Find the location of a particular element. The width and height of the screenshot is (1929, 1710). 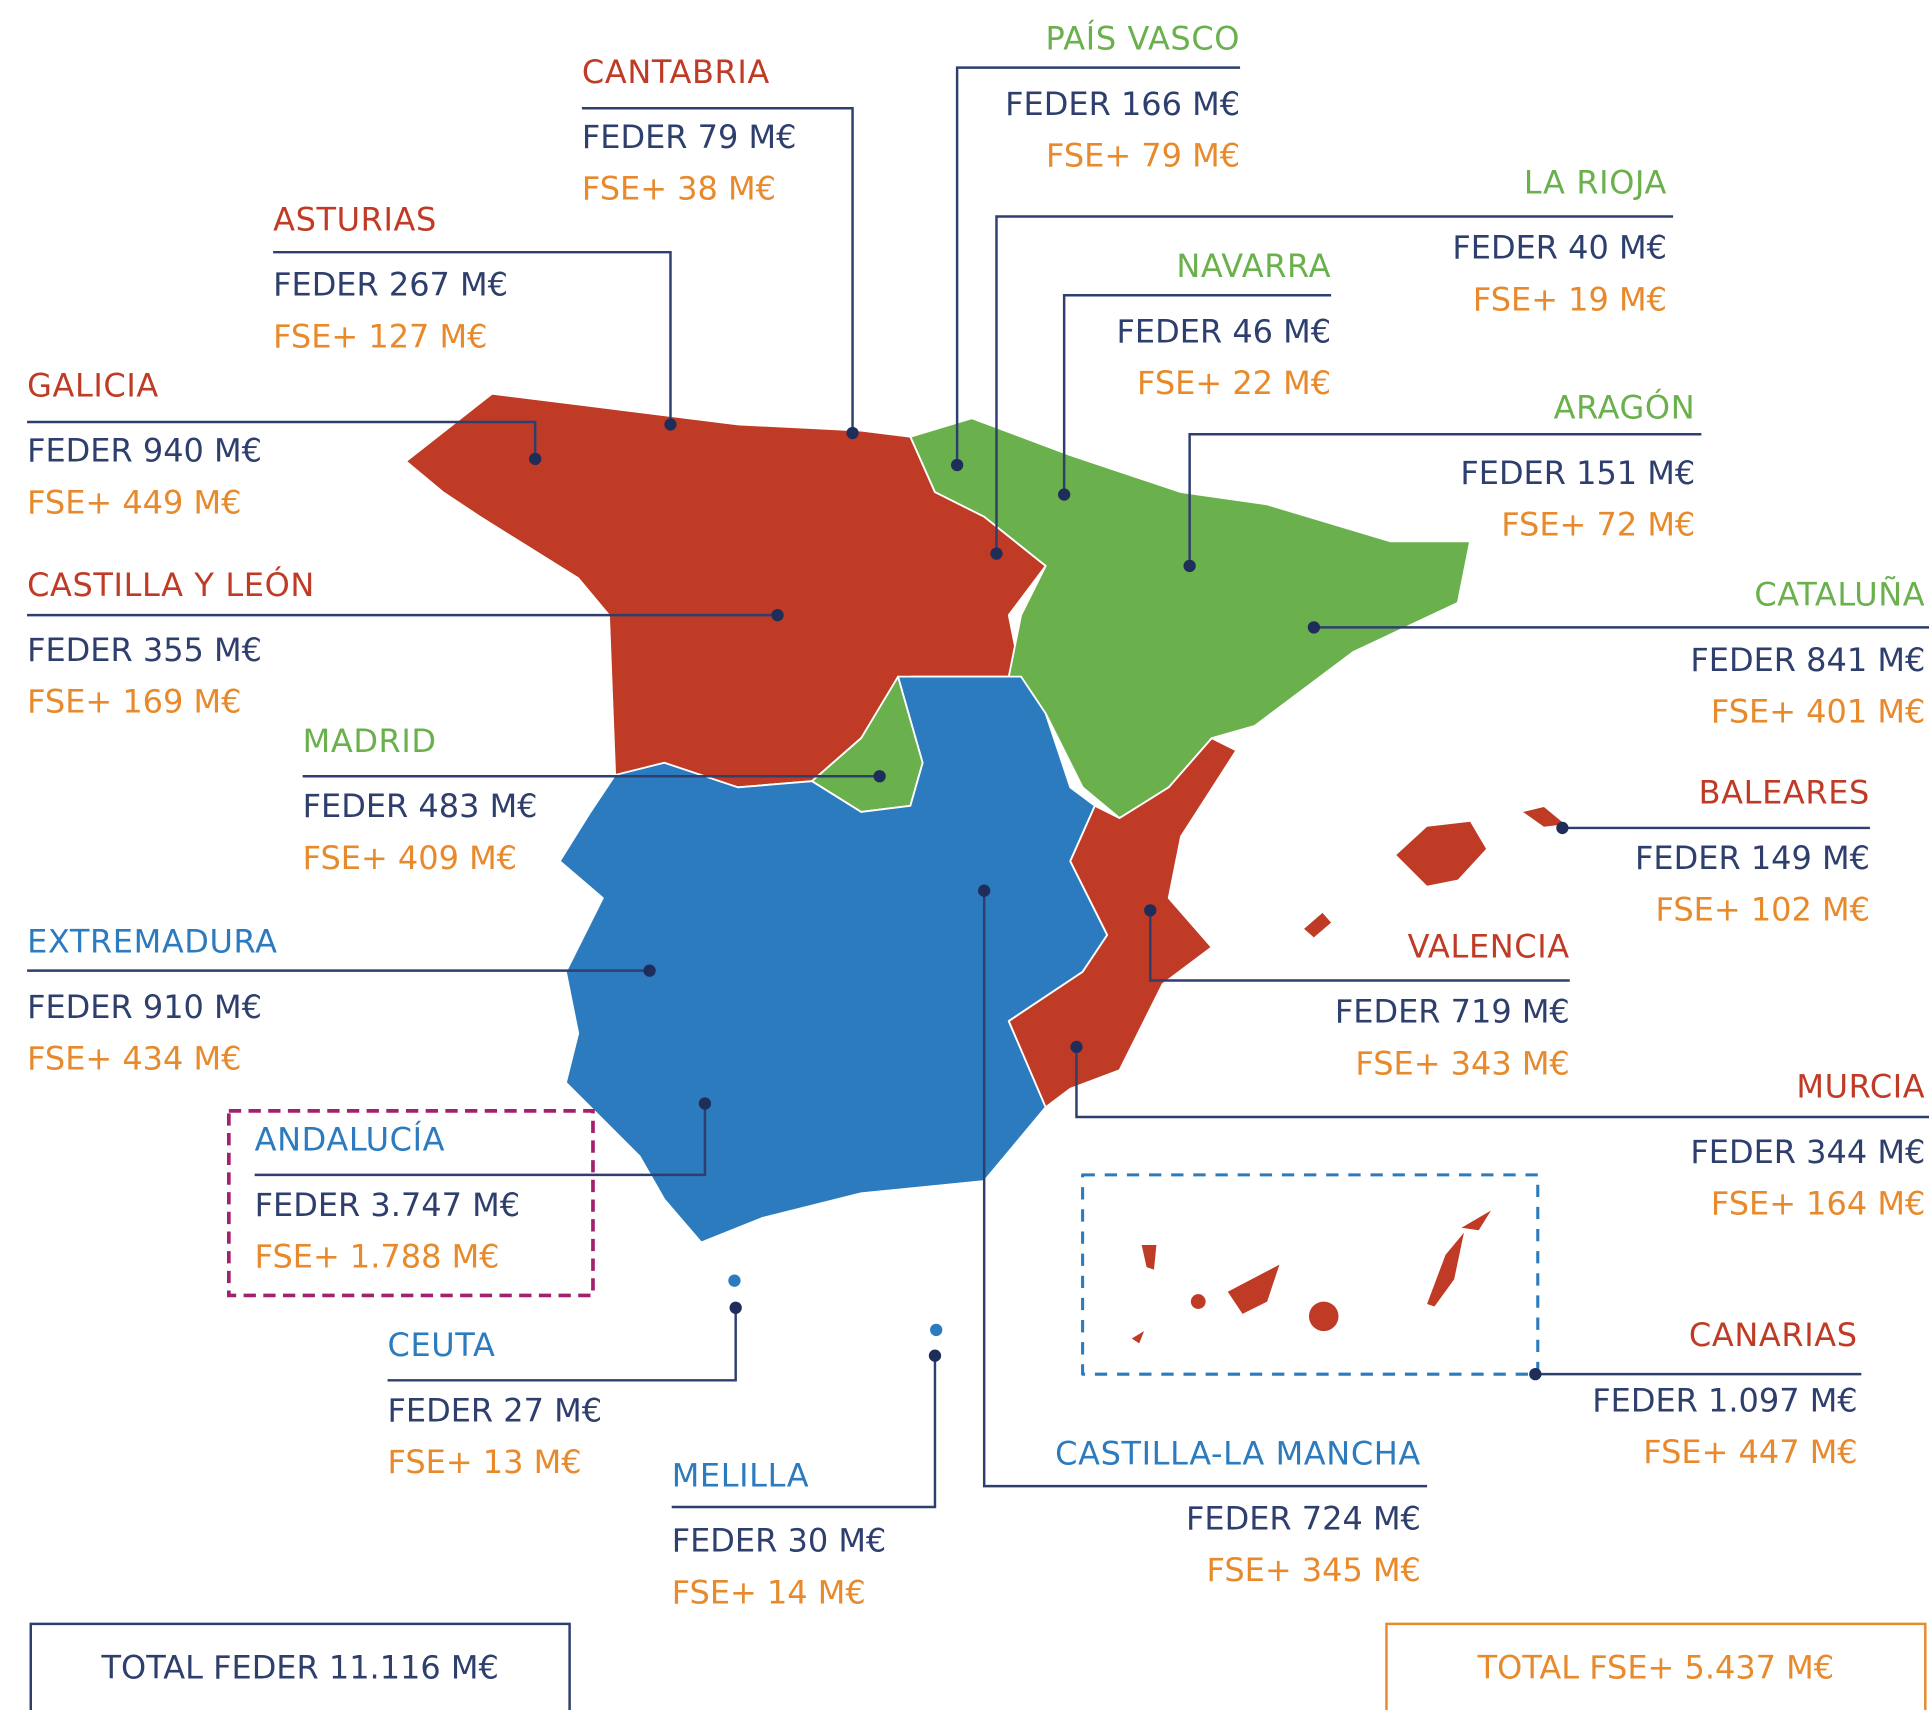

region-name: CASTILLA-LA MANCHA is located at coordinates (1238, 1453).